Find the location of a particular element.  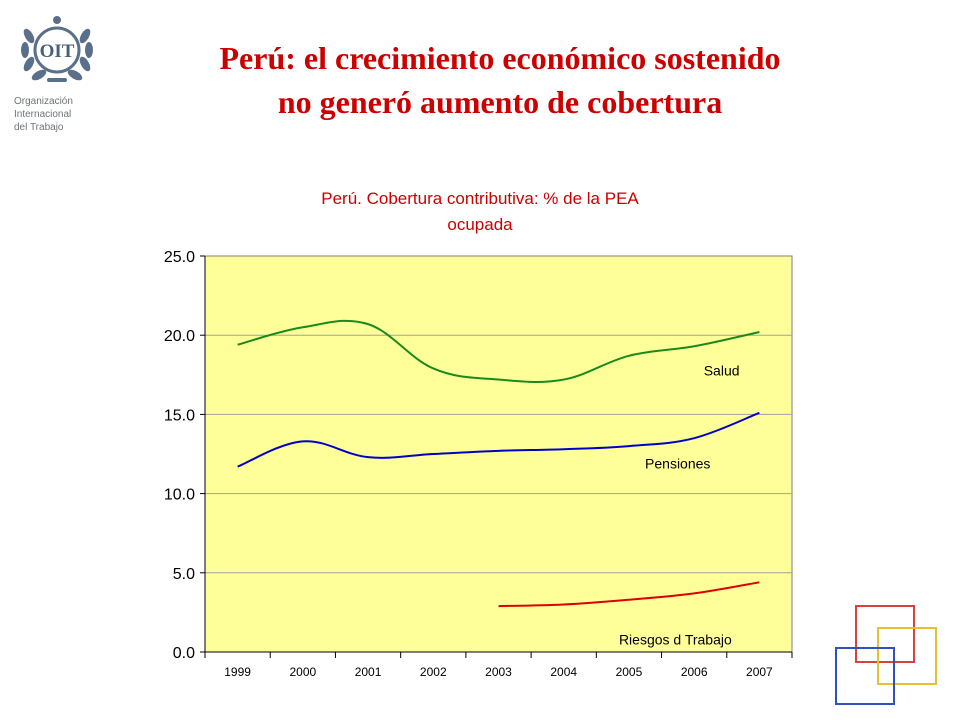

x-tick-label-2006: 2006 is located at coordinates (694, 672).